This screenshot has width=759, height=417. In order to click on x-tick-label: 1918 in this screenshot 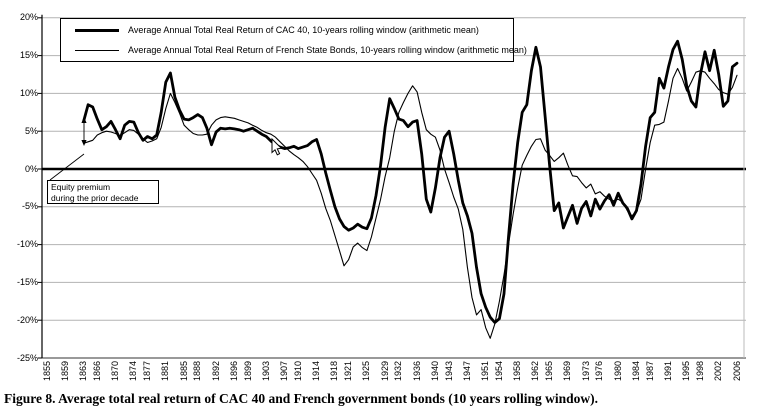, I will do `click(334, 371)`.